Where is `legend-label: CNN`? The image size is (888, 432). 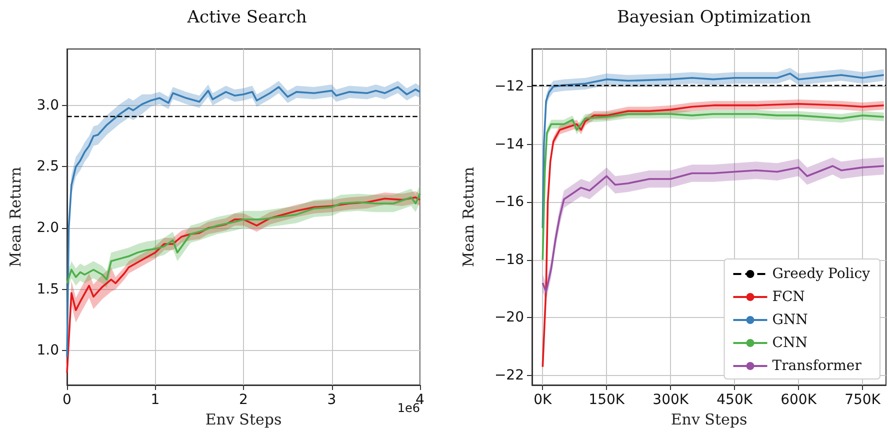
legend-label: CNN is located at coordinates (790, 343).